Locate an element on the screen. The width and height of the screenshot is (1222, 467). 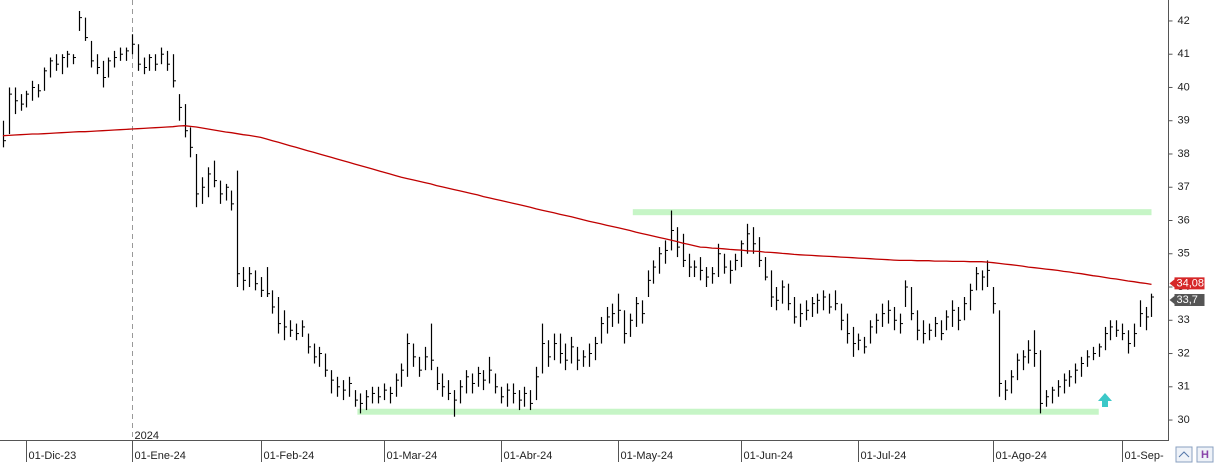
price-tag-label: 34,08 is located at coordinates (1191, 283).